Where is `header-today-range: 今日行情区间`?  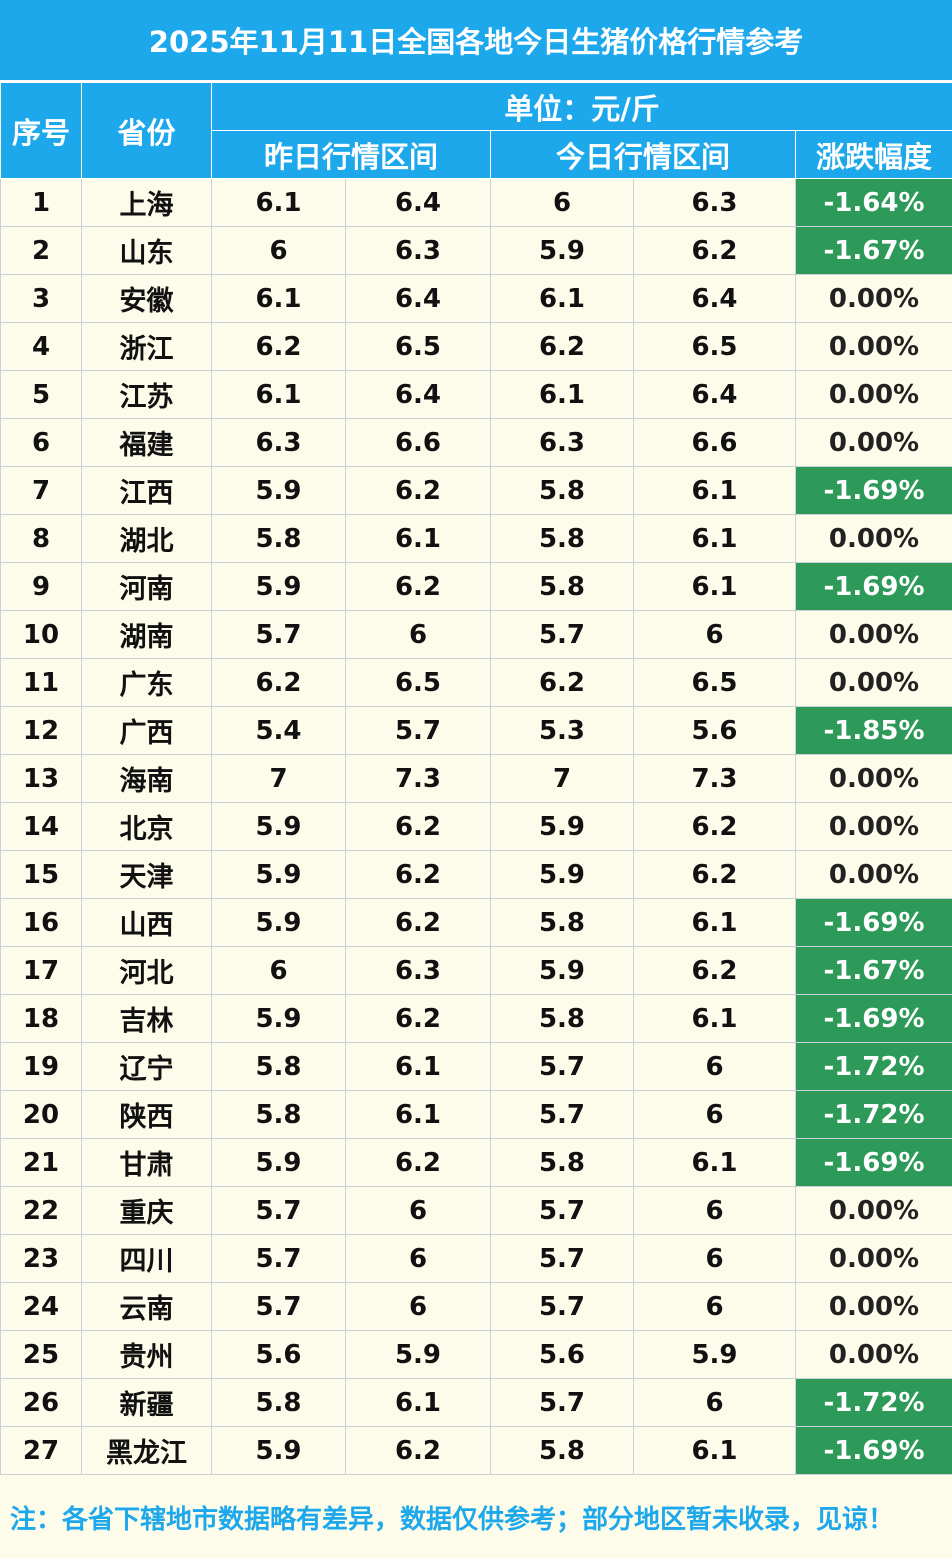 header-today-range: 今日行情区间 is located at coordinates (643, 155).